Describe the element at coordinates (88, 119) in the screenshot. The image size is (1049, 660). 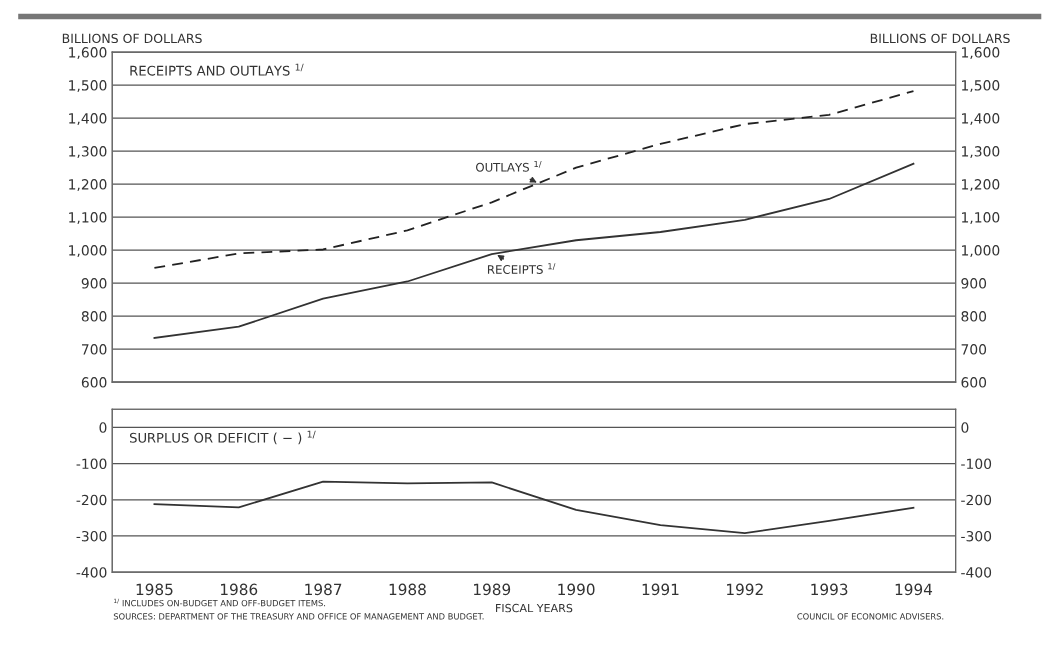
I see `y-tick-label: 1,400` at that location.